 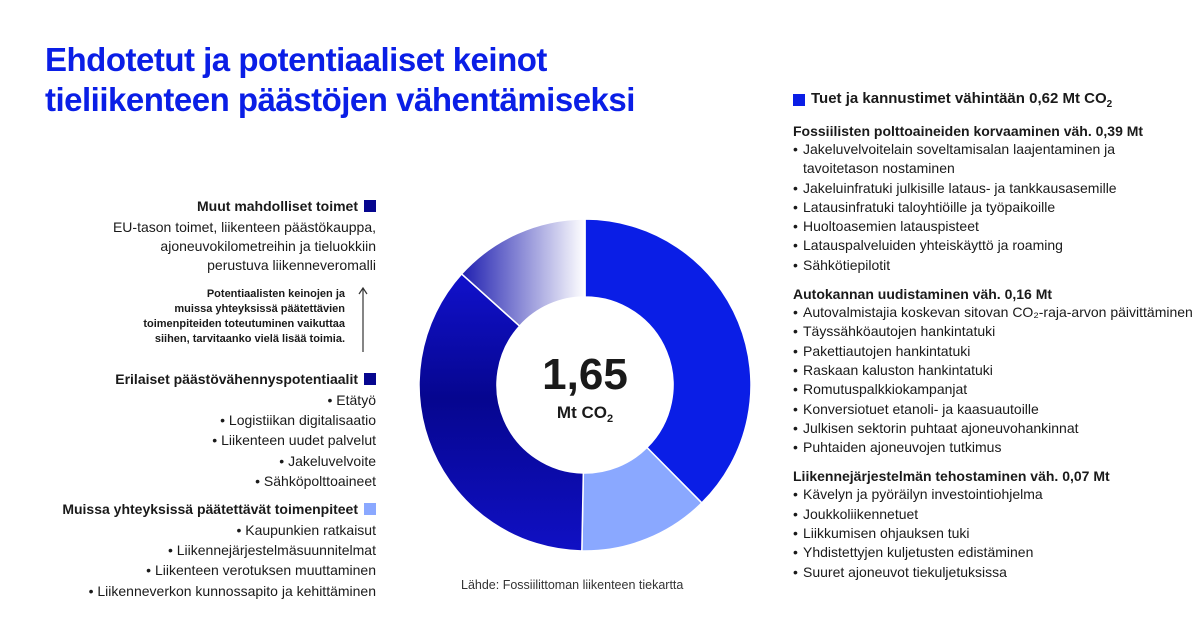 What do you see at coordinates (196, 400) in the screenshot?
I see `list-item: Etätyö` at bounding box center [196, 400].